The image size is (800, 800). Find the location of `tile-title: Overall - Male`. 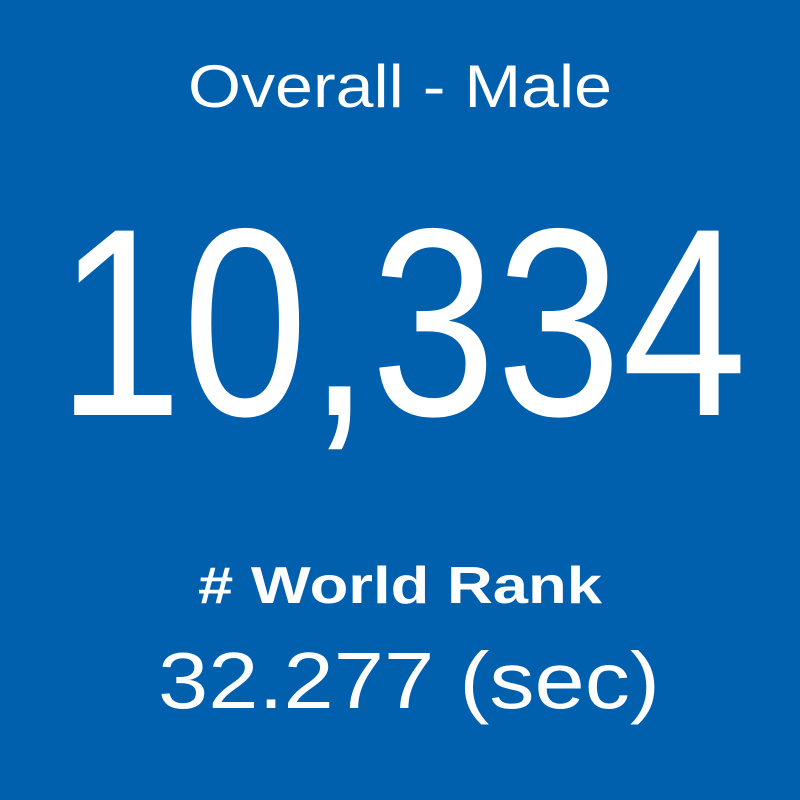

tile-title: Overall - Male is located at coordinates (400, 86).